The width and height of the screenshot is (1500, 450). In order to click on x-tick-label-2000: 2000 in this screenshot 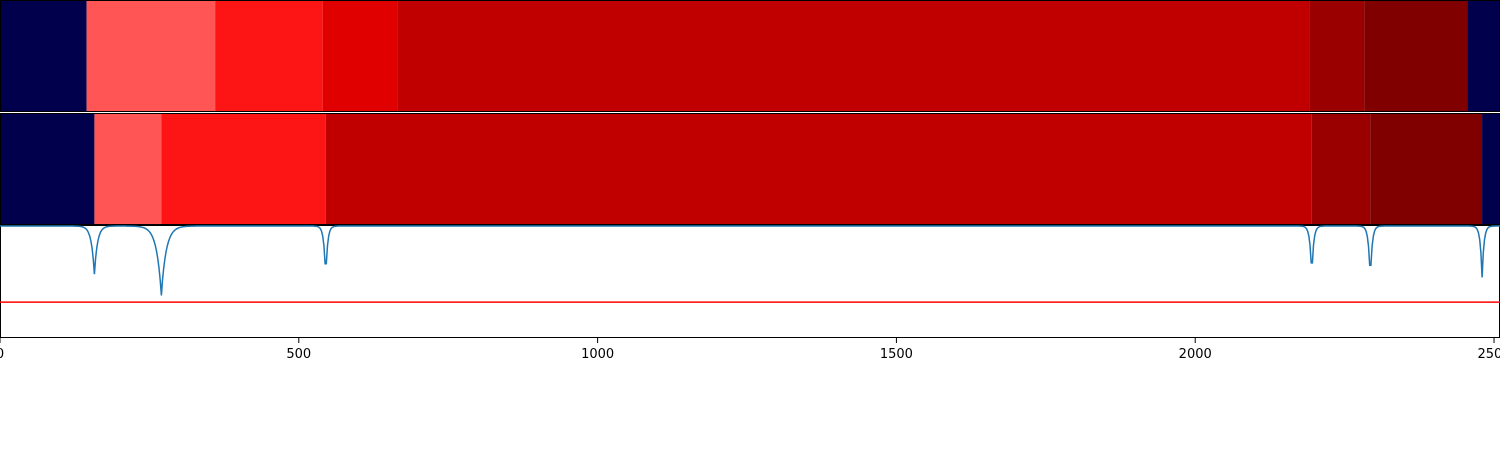, I will do `click(1195, 354)`.